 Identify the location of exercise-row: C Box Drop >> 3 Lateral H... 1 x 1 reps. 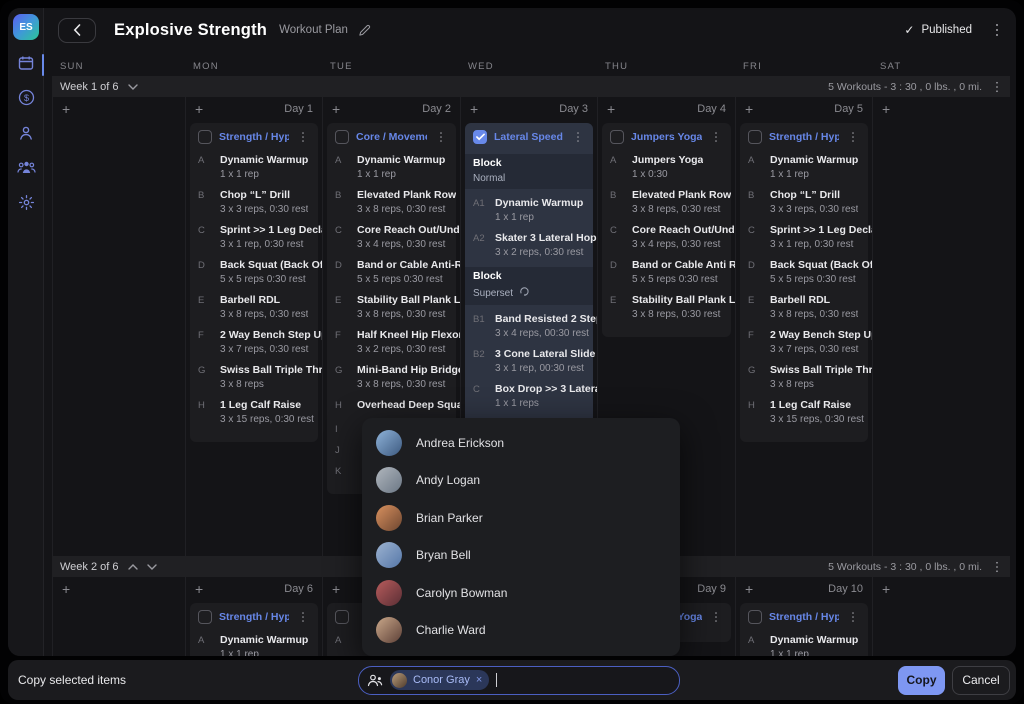
(535, 396).